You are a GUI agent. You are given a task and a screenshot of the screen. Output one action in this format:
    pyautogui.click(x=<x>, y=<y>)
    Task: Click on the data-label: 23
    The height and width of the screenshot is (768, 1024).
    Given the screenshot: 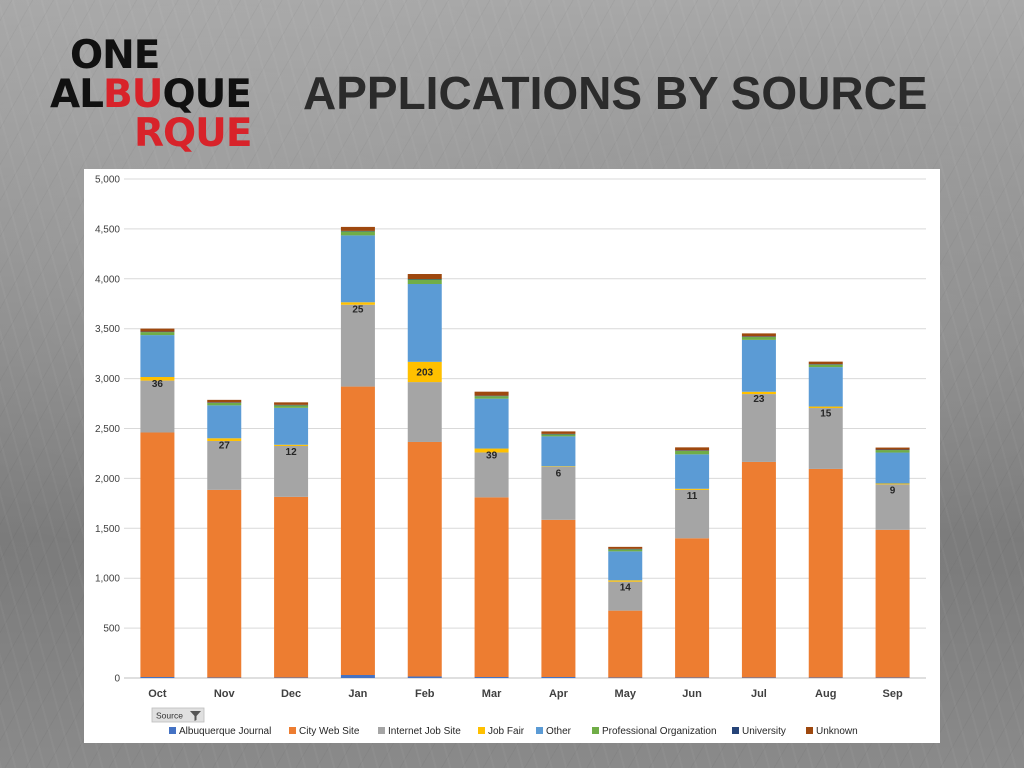 What is the action you would take?
    pyautogui.click(x=759, y=399)
    